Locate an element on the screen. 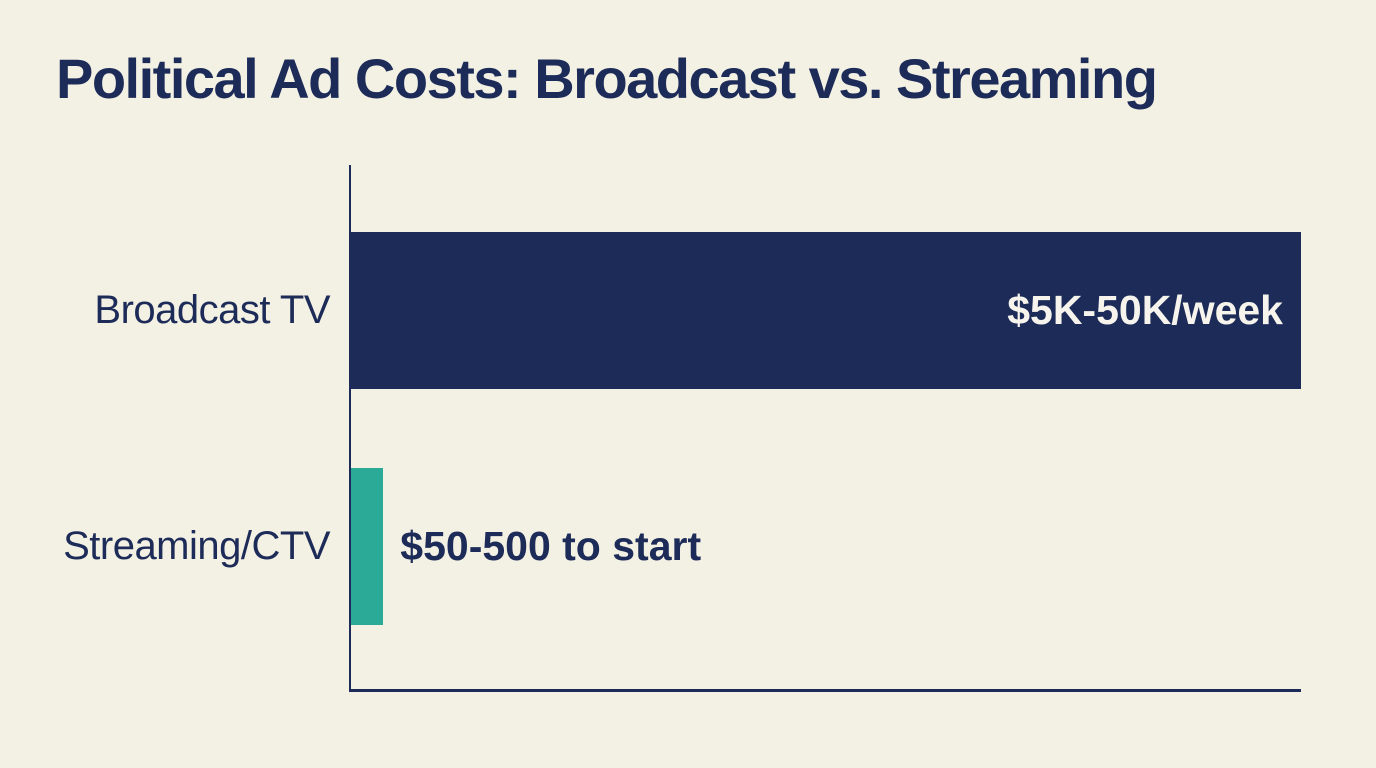 Image resolution: width=1376 pixels, height=768 pixels. category-label-broadcast-tv: Broadcast TV is located at coordinates (212, 310).